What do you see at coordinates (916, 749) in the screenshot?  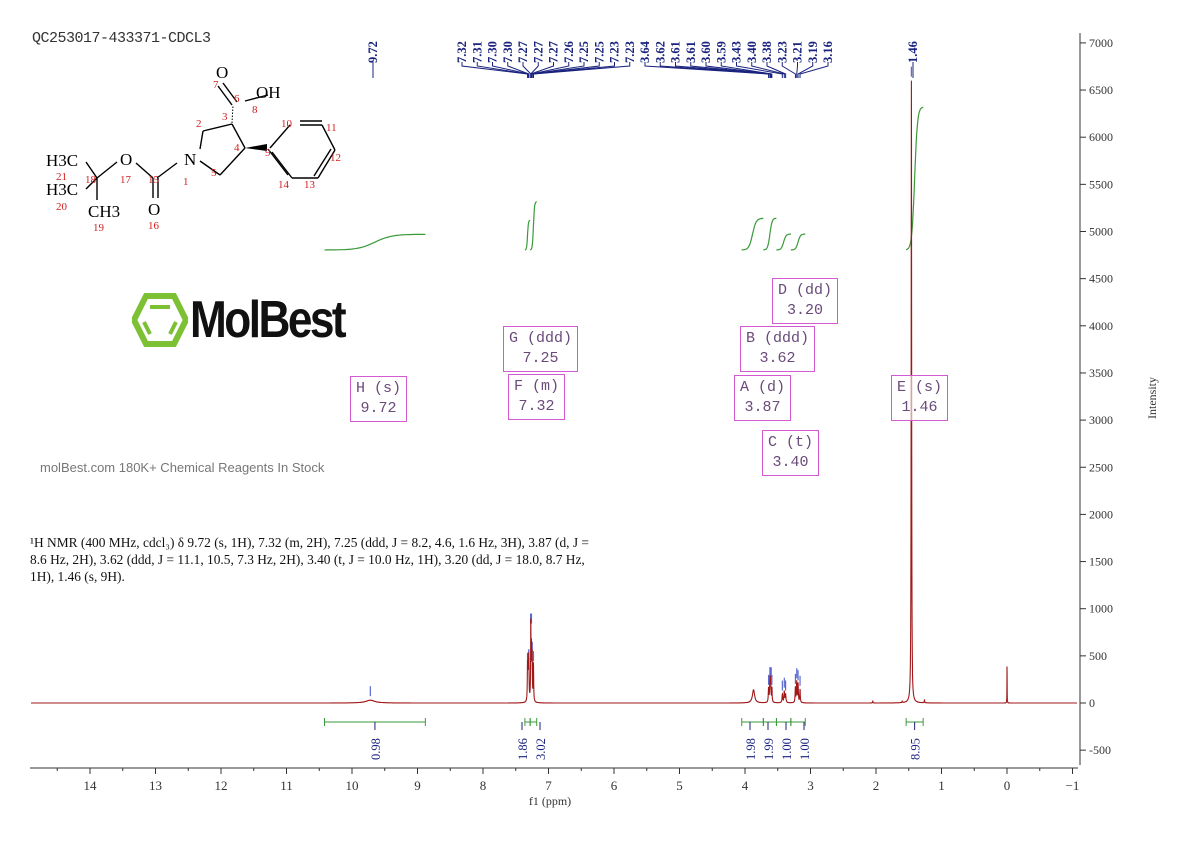 I see `integral-value: 8.95` at bounding box center [916, 749].